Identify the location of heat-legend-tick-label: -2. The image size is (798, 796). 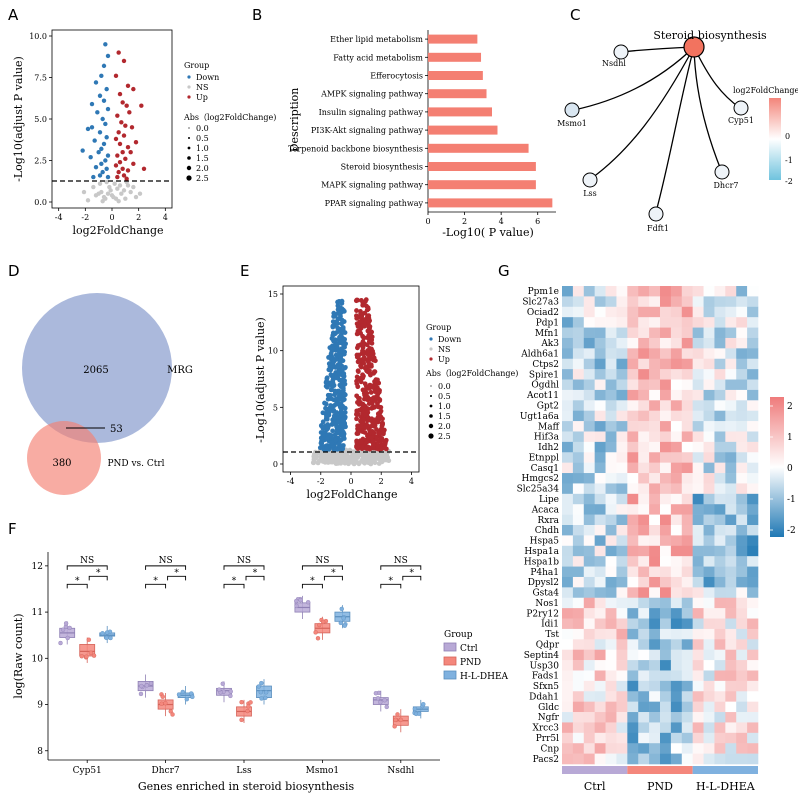
(791, 531).